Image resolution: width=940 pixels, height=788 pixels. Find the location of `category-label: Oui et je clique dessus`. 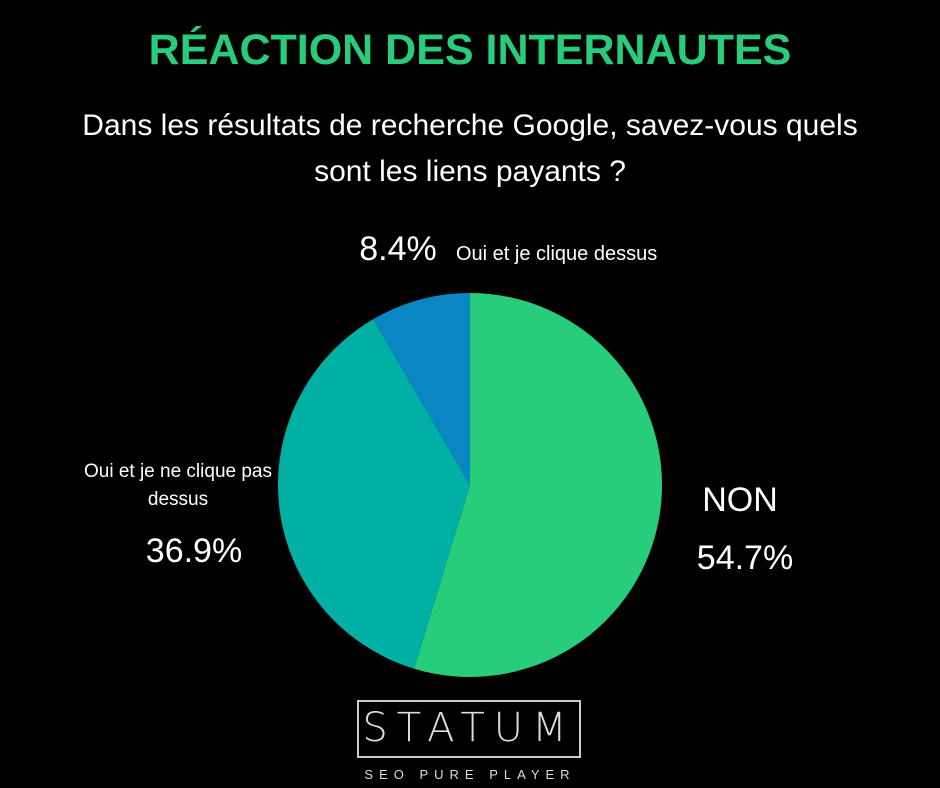

category-label: Oui et je clique dessus is located at coordinates (557, 254).